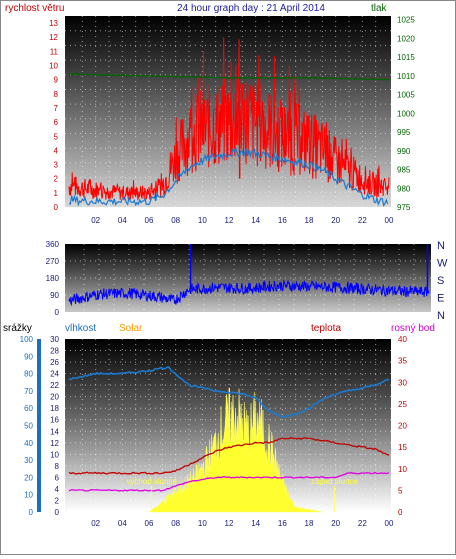  What do you see at coordinates (53, 66) in the screenshot?
I see `wind-speed-tick-label: 10` at bounding box center [53, 66].